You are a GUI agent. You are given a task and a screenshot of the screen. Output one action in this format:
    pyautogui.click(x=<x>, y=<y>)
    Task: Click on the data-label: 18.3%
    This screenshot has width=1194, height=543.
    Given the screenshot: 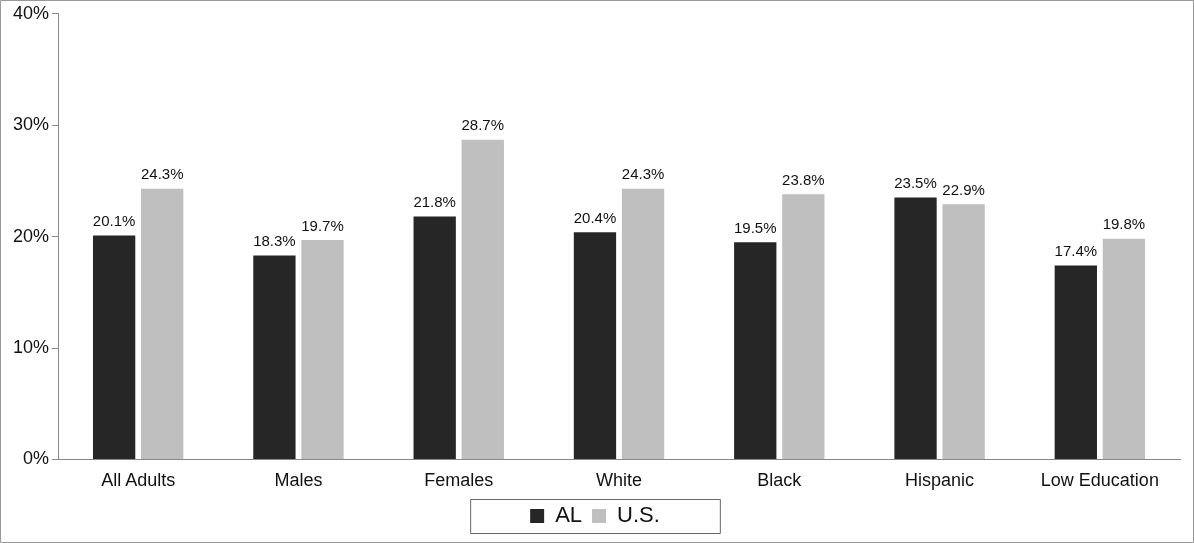 What is the action you would take?
    pyautogui.click(x=274, y=241)
    